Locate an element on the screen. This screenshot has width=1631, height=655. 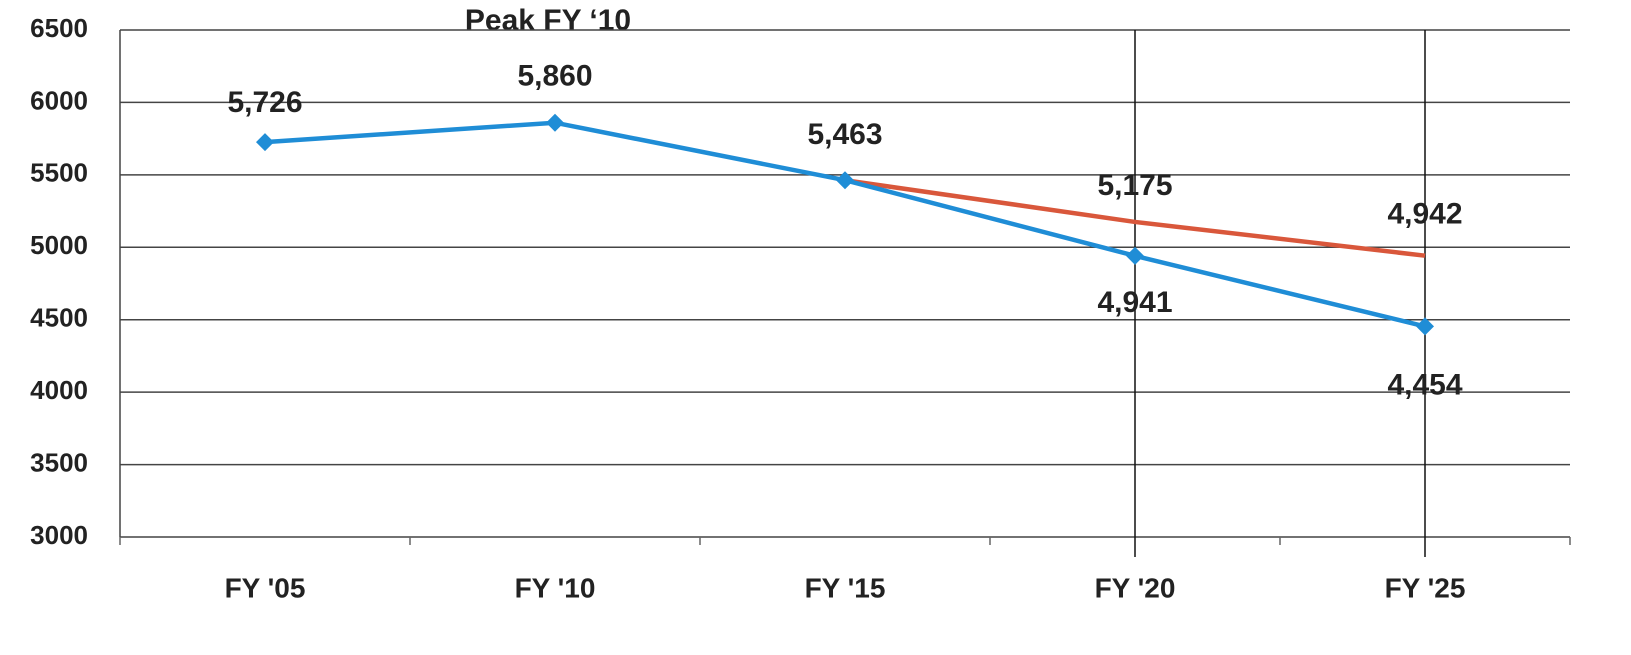
annotation: Peak FY ‘10 is located at coordinates (548, 20).